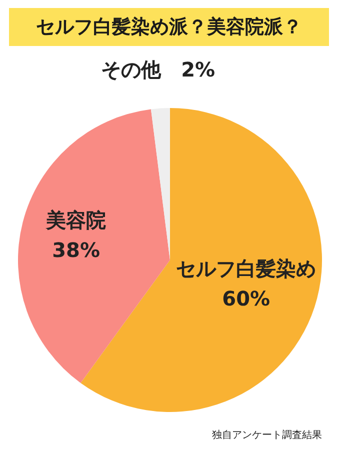 The width and height of the screenshot is (338, 450). What do you see at coordinates (266, 435) in the screenshot?
I see `text: 独自アンケート調査結果` at bounding box center [266, 435].